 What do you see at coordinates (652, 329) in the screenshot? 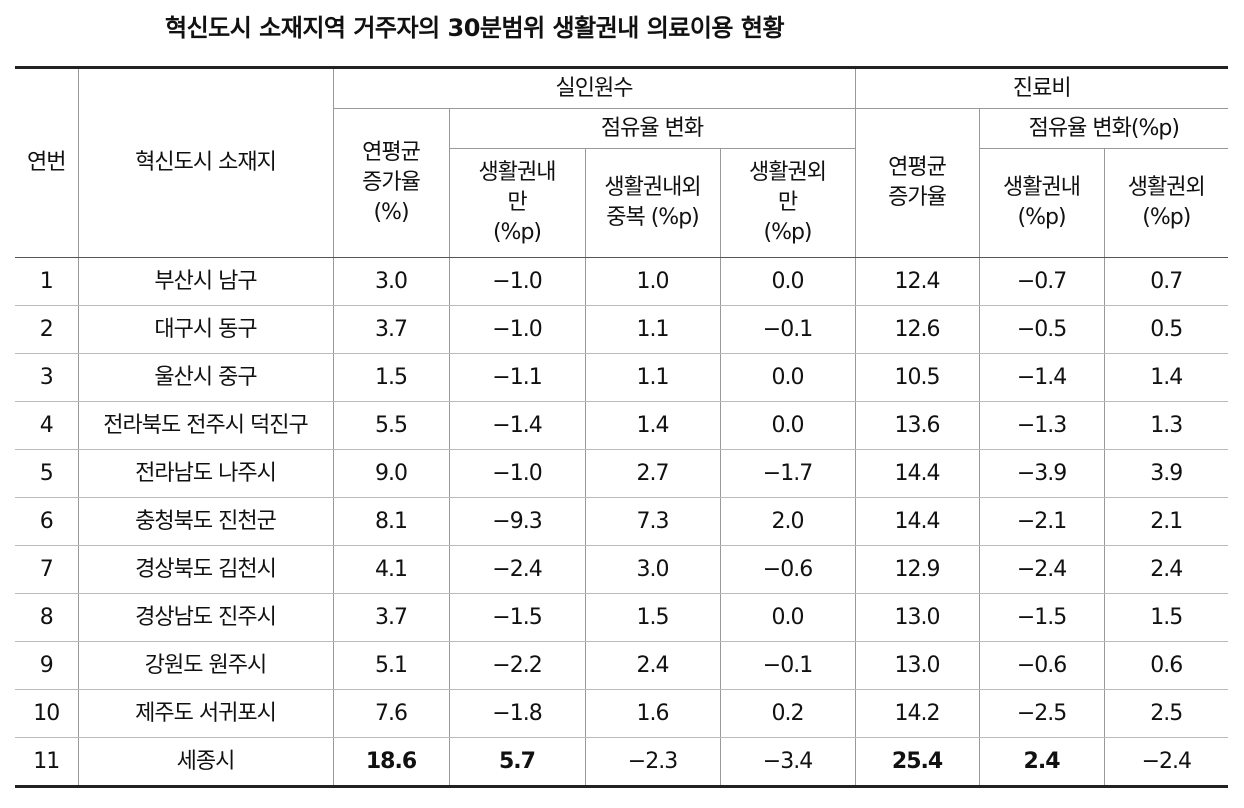
I see `table-cell: 1.1` at bounding box center [652, 329].